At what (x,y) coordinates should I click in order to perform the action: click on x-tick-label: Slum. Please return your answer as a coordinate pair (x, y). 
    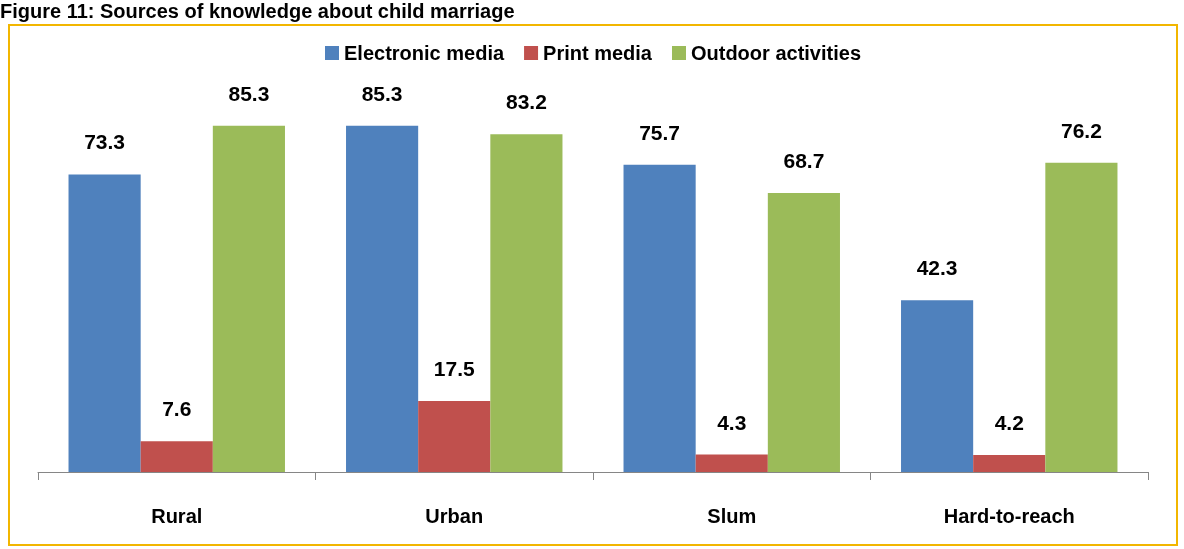
    Looking at the image, I should click on (732, 516).